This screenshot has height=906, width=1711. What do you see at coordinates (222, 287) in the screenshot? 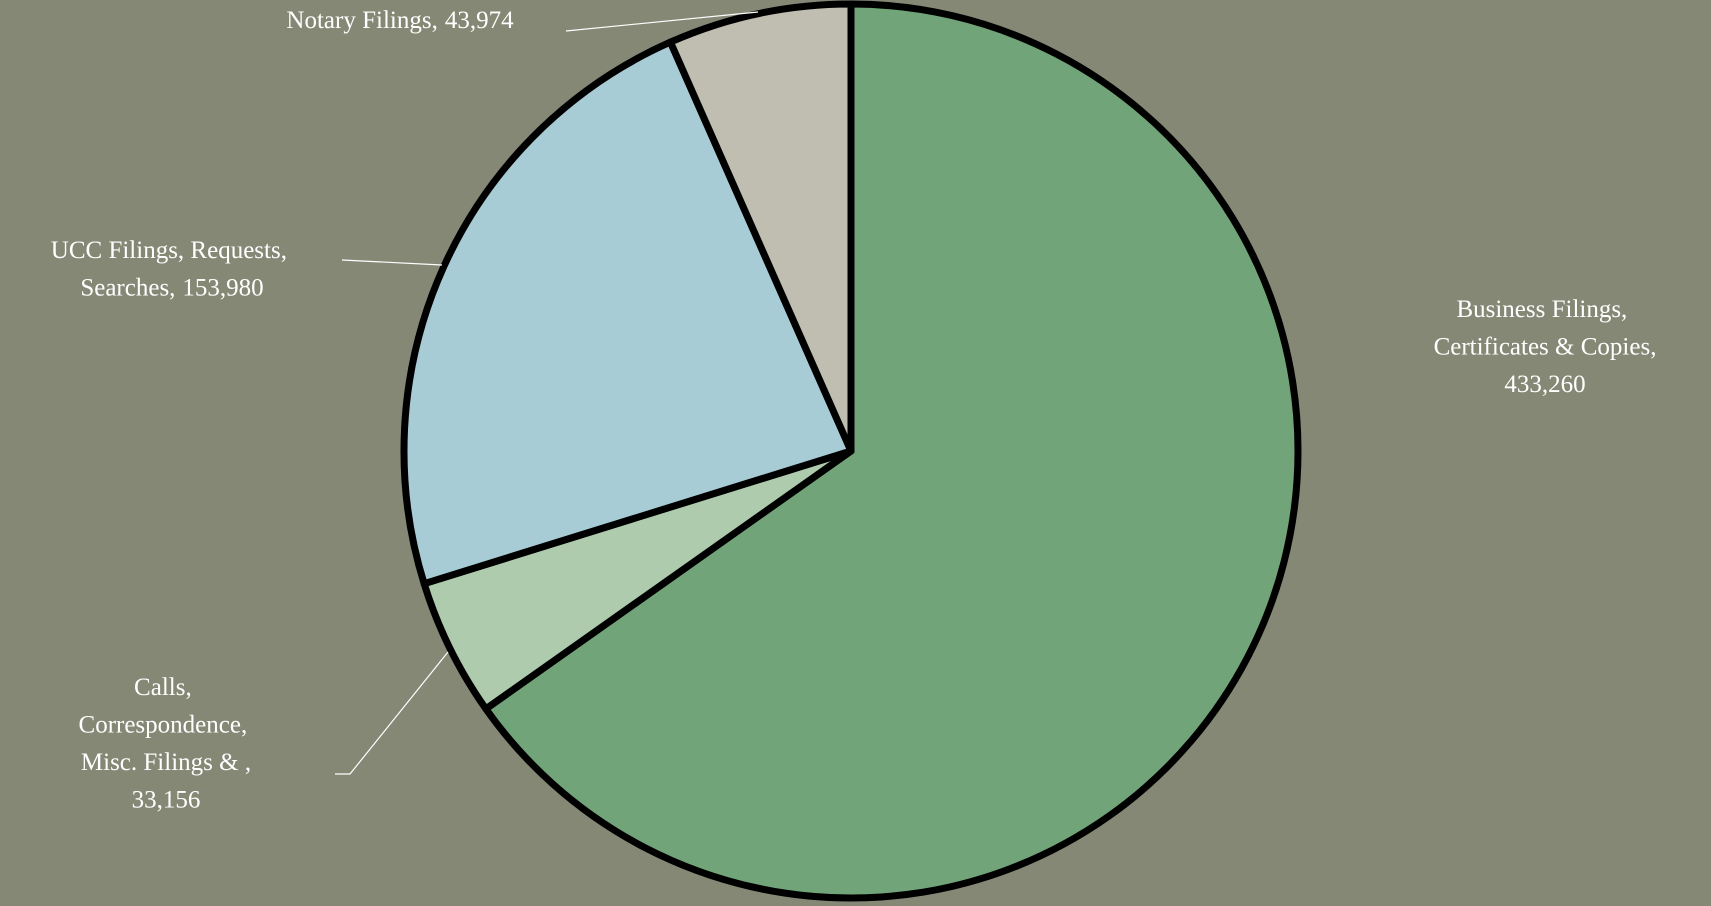
I see `value-label: 153,980` at bounding box center [222, 287].